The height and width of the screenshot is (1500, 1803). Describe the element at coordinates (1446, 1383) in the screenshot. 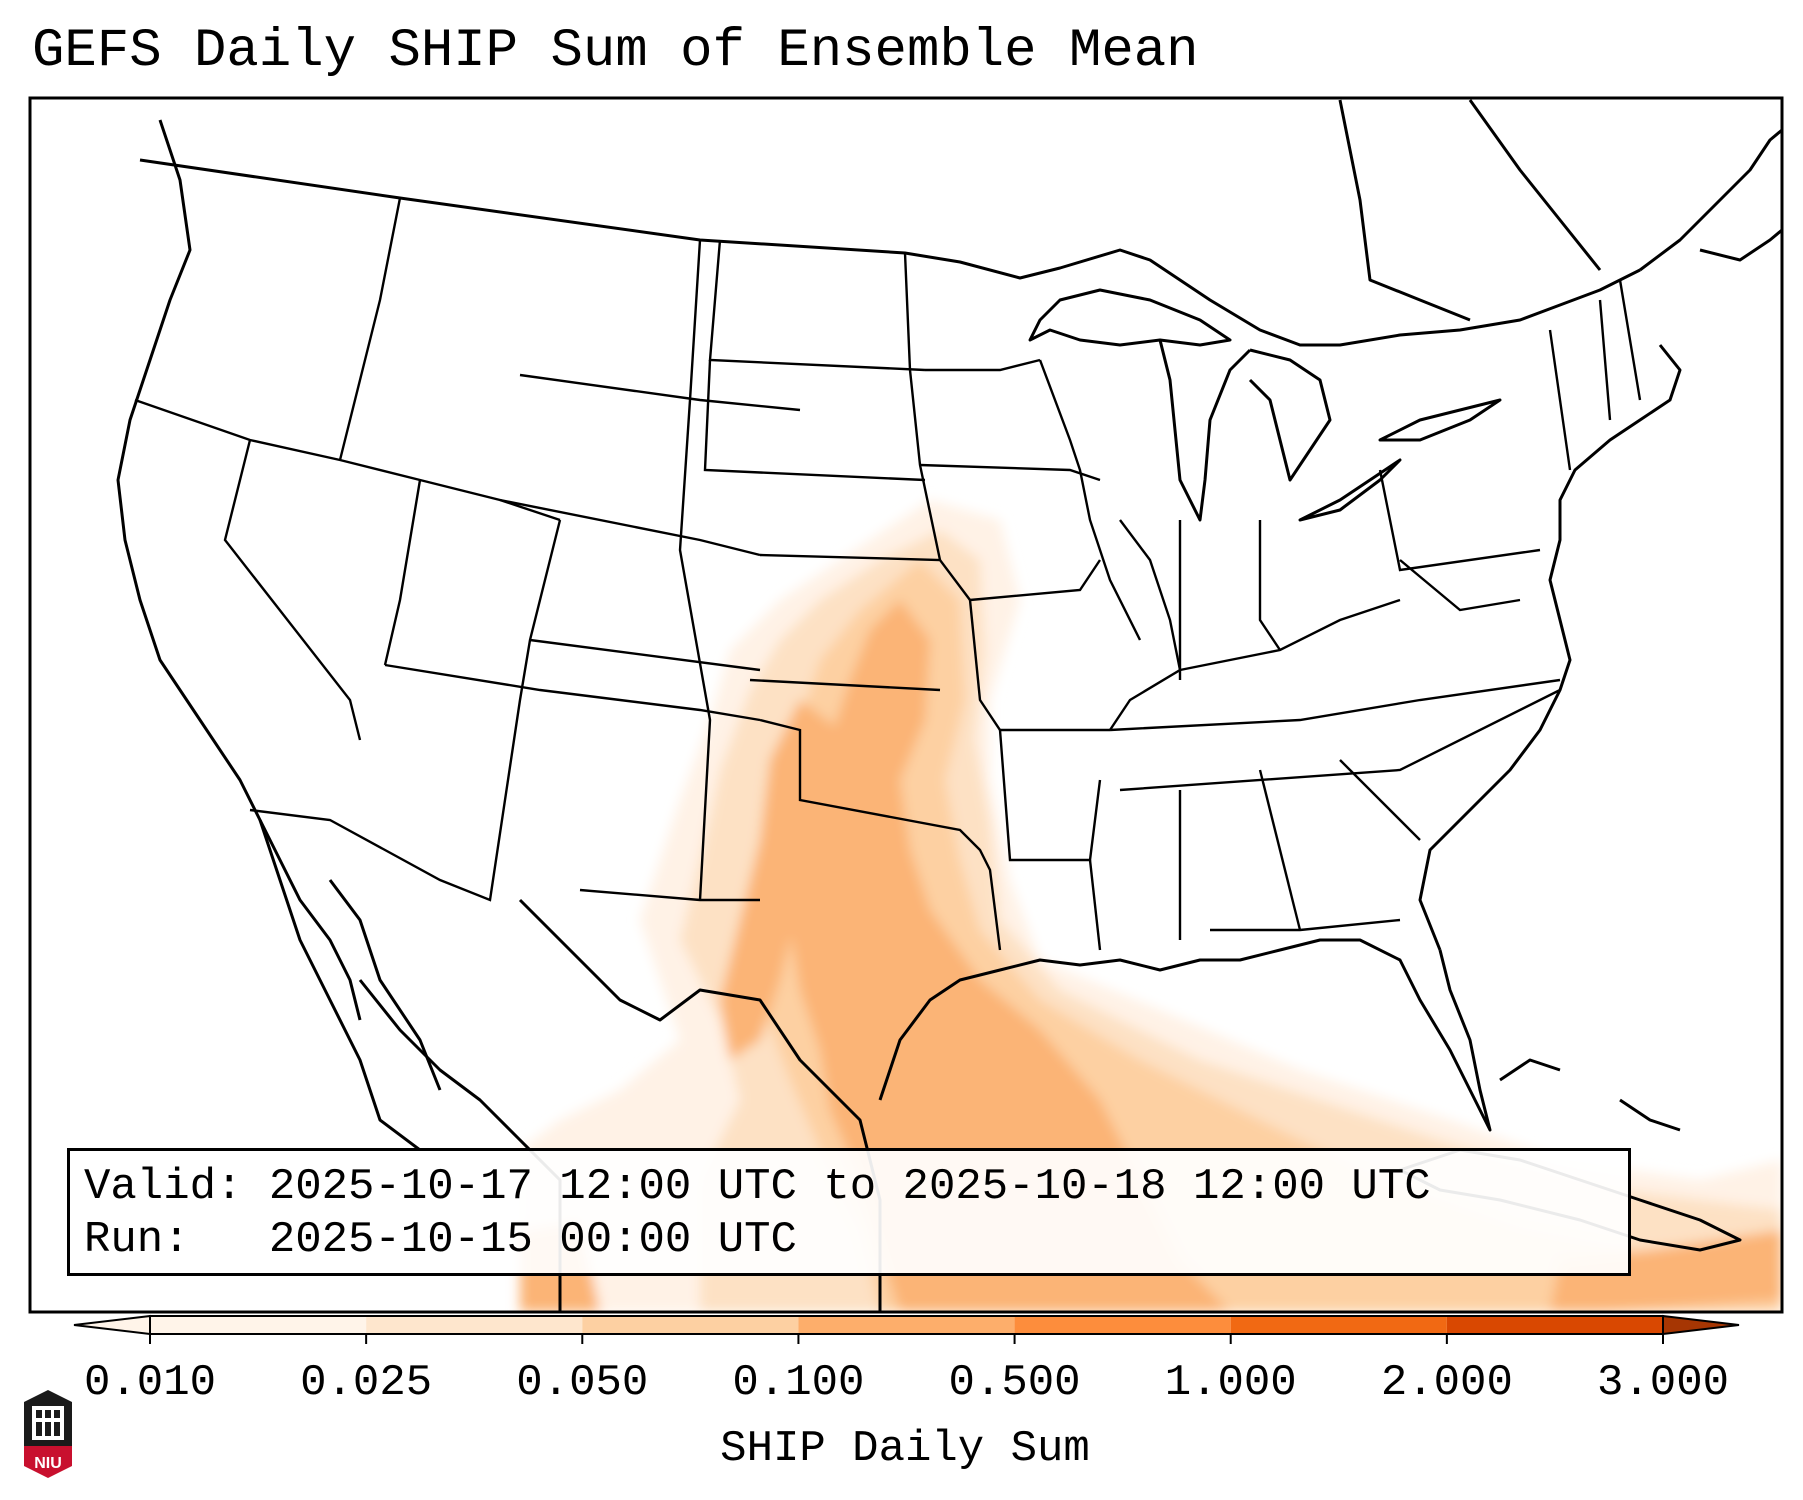

I see `colorbar-tick-label: 2.000` at that location.